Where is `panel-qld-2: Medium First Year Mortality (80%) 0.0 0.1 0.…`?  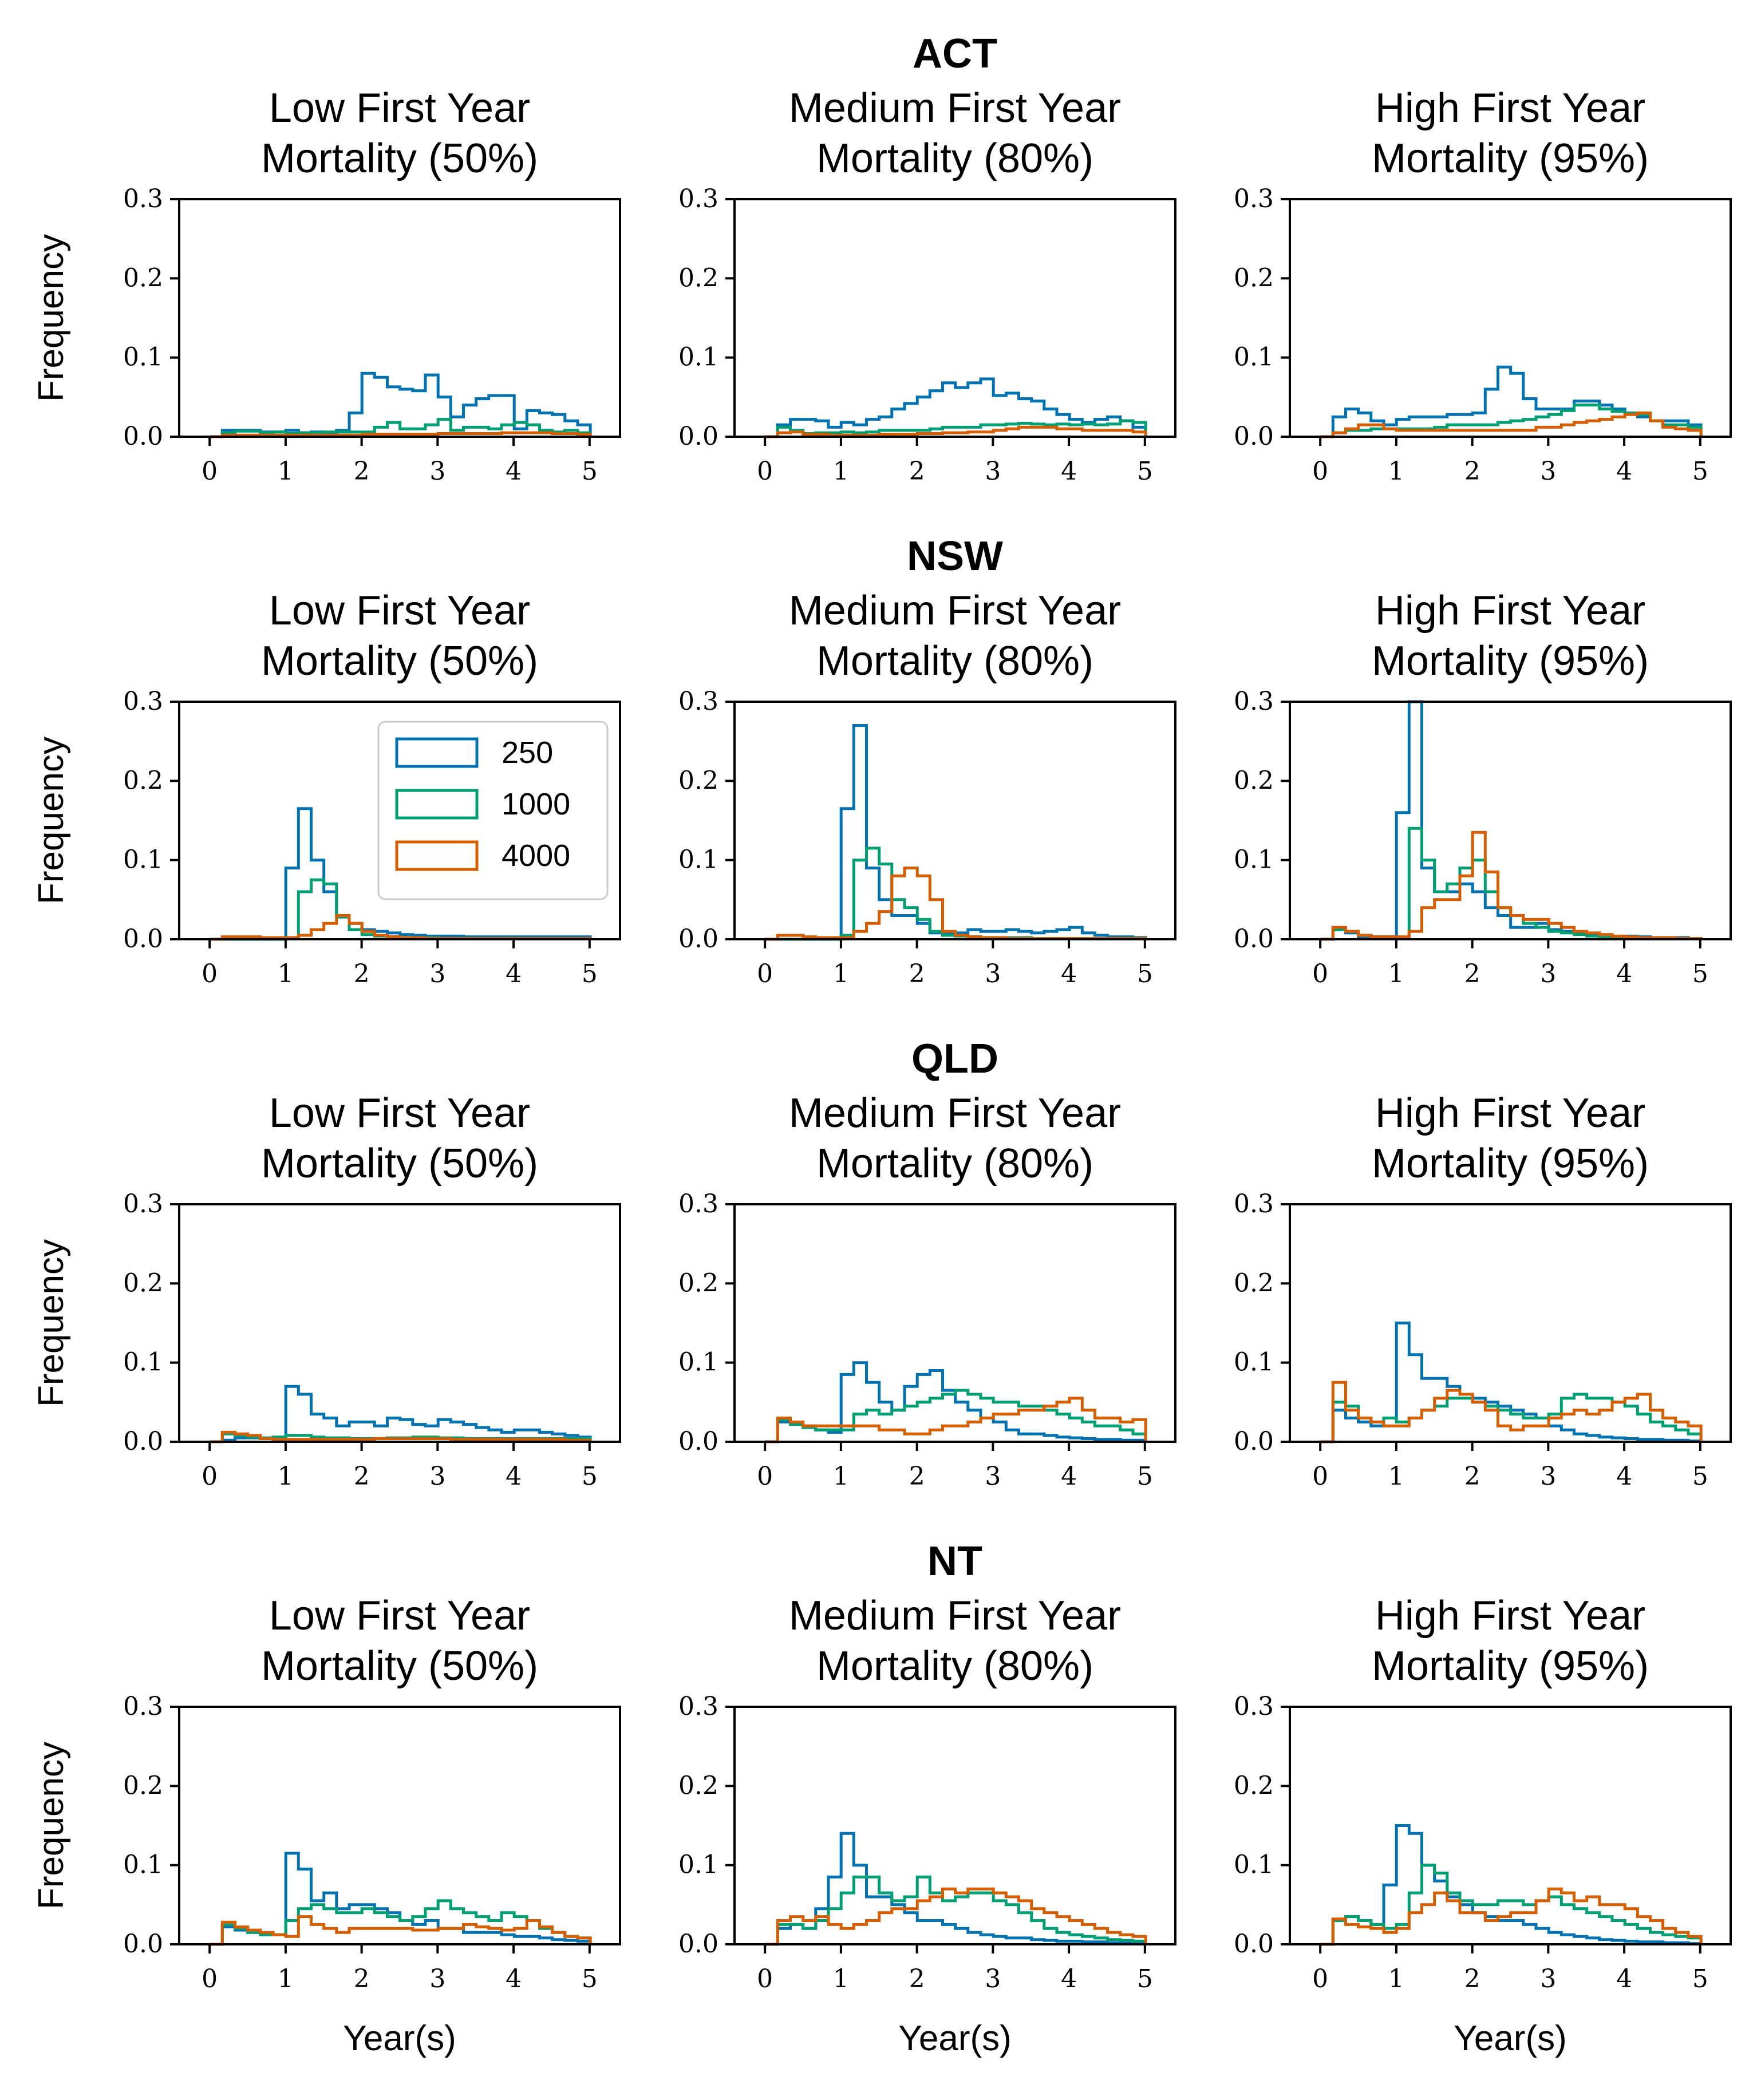 panel-qld-2: Medium First Year Mortality (80%) 0.0 0.1 0.… is located at coordinates (927, 1290).